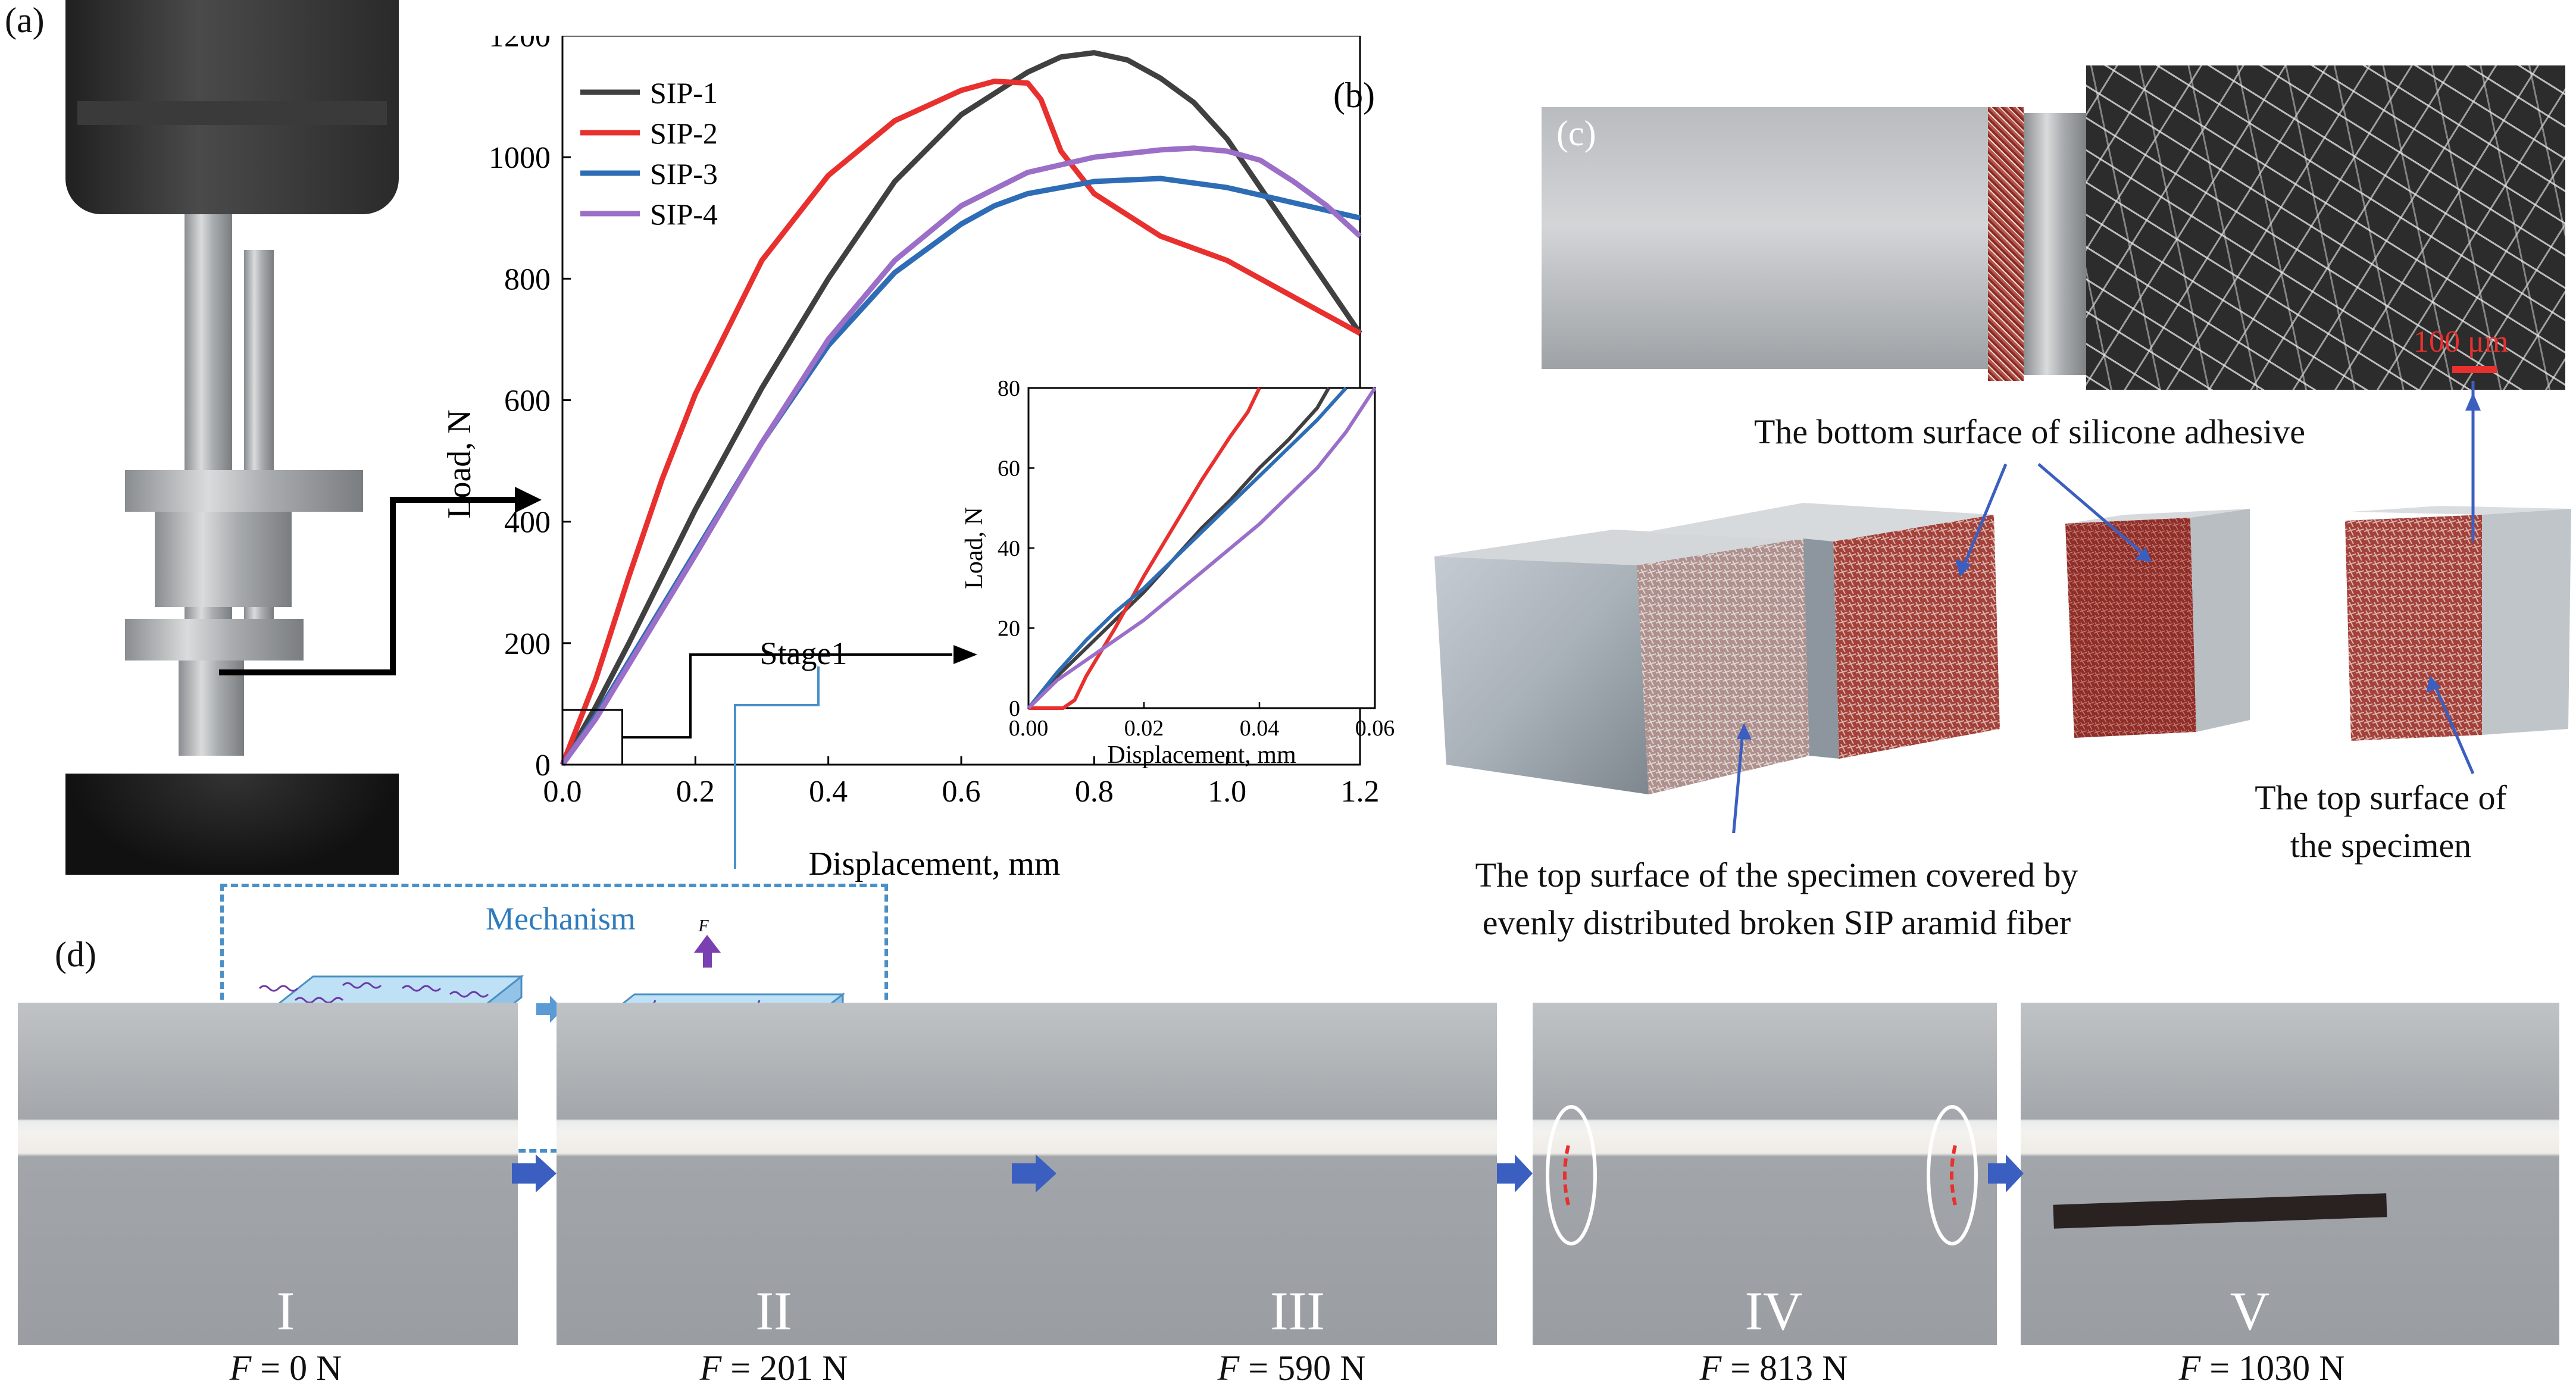 Image resolution: width=2576 pixels, height=1396 pixels. What do you see at coordinates (1201, 755) in the screenshot?
I see `inset-x-axis-title: Displacement, mm` at bounding box center [1201, 755].